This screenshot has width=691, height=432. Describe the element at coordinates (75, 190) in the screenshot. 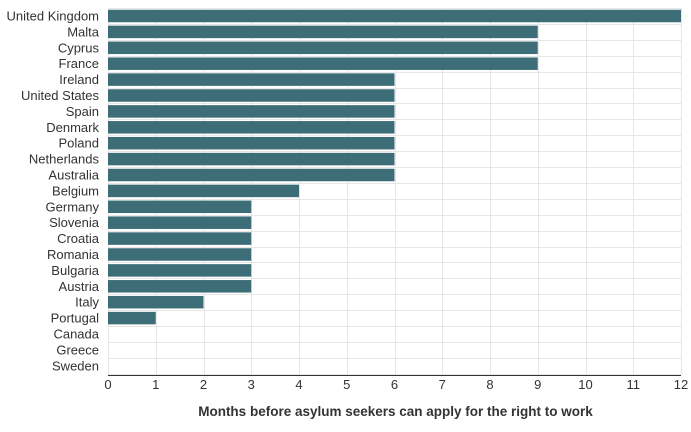

I see `category-label: Belgium` at that location.